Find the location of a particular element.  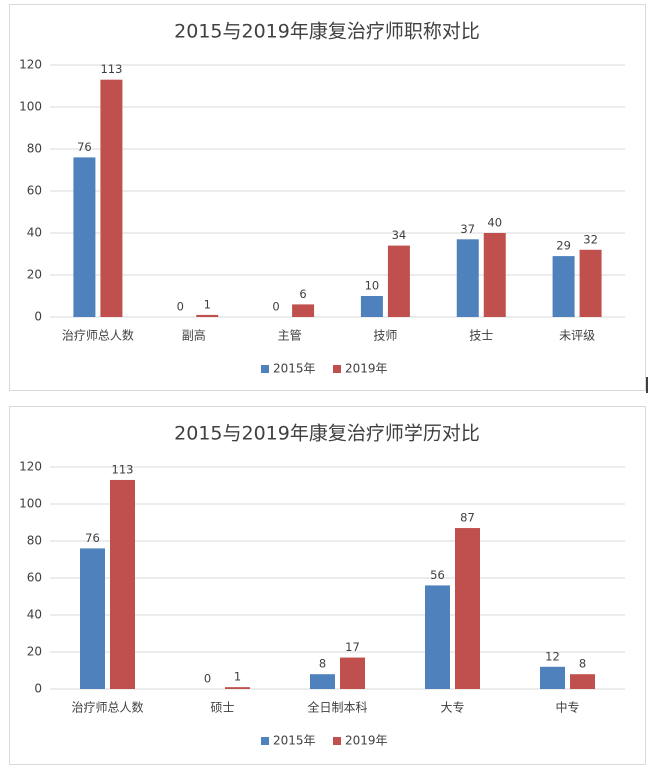

x-tick-label: 副高 is located at coordinates (194, 335).